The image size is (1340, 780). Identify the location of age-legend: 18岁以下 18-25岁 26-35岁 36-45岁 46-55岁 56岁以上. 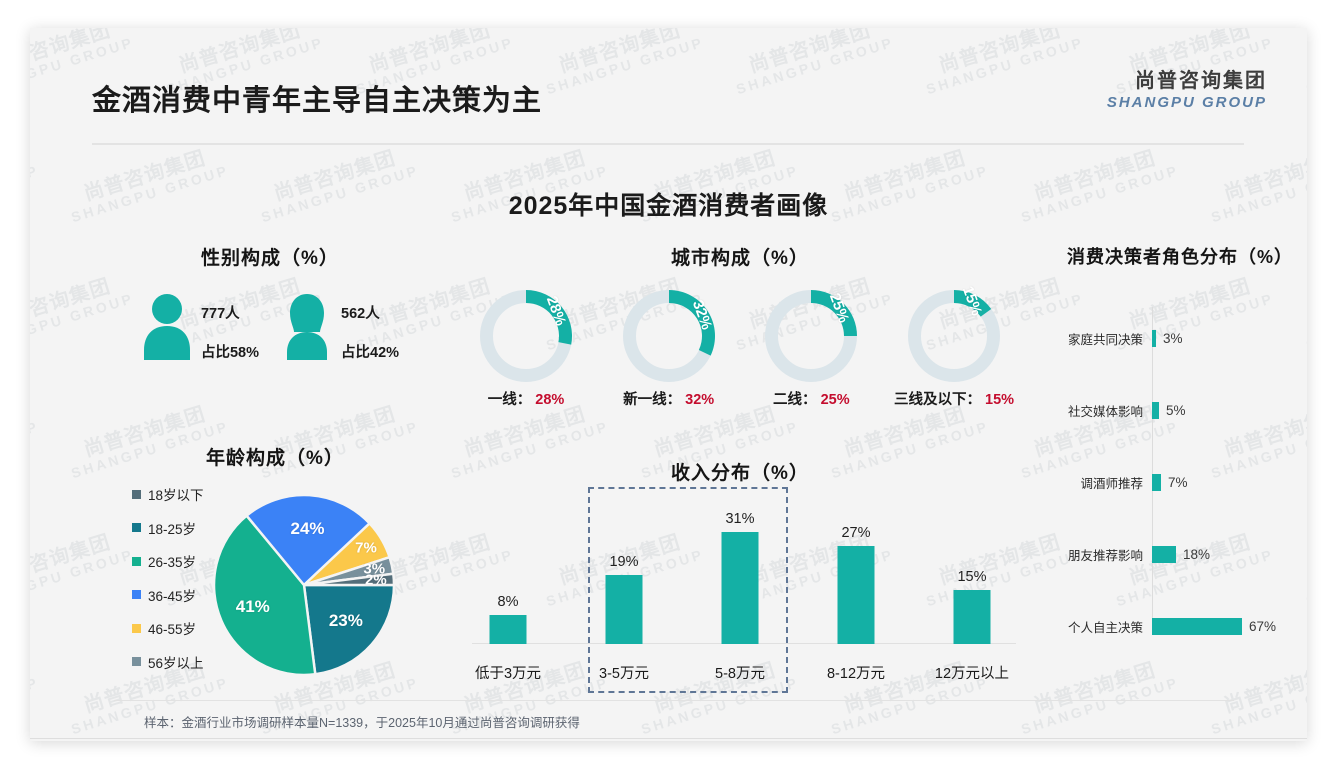
(154, 584).